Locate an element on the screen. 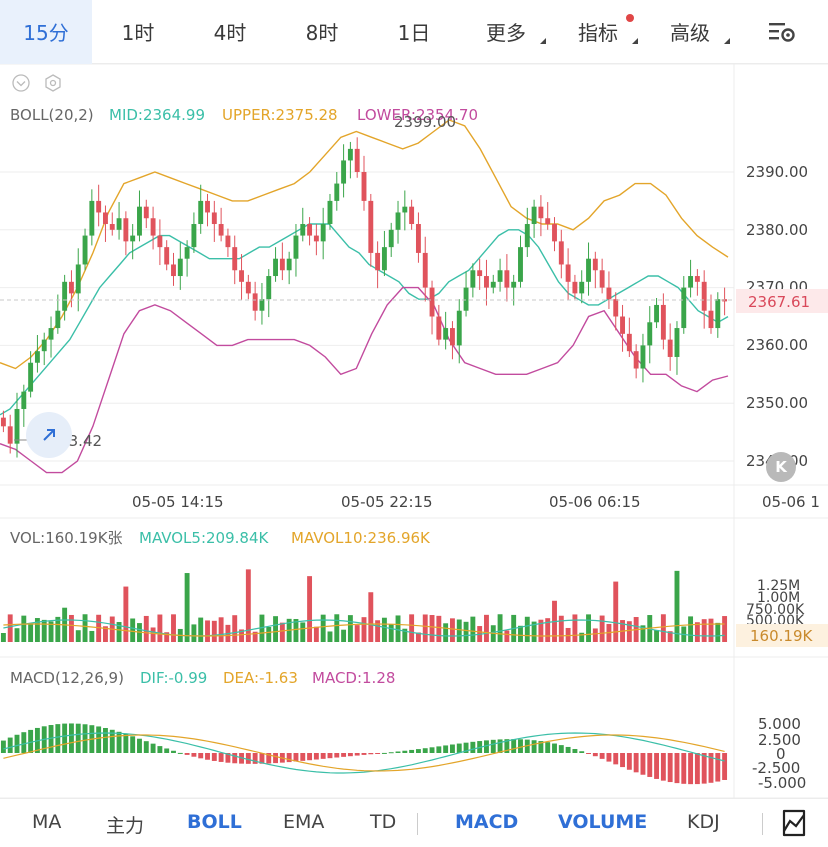 The width and height of the screenshot is (828, 847). tab-1h: 1时 is located at coordinates (138, 32).